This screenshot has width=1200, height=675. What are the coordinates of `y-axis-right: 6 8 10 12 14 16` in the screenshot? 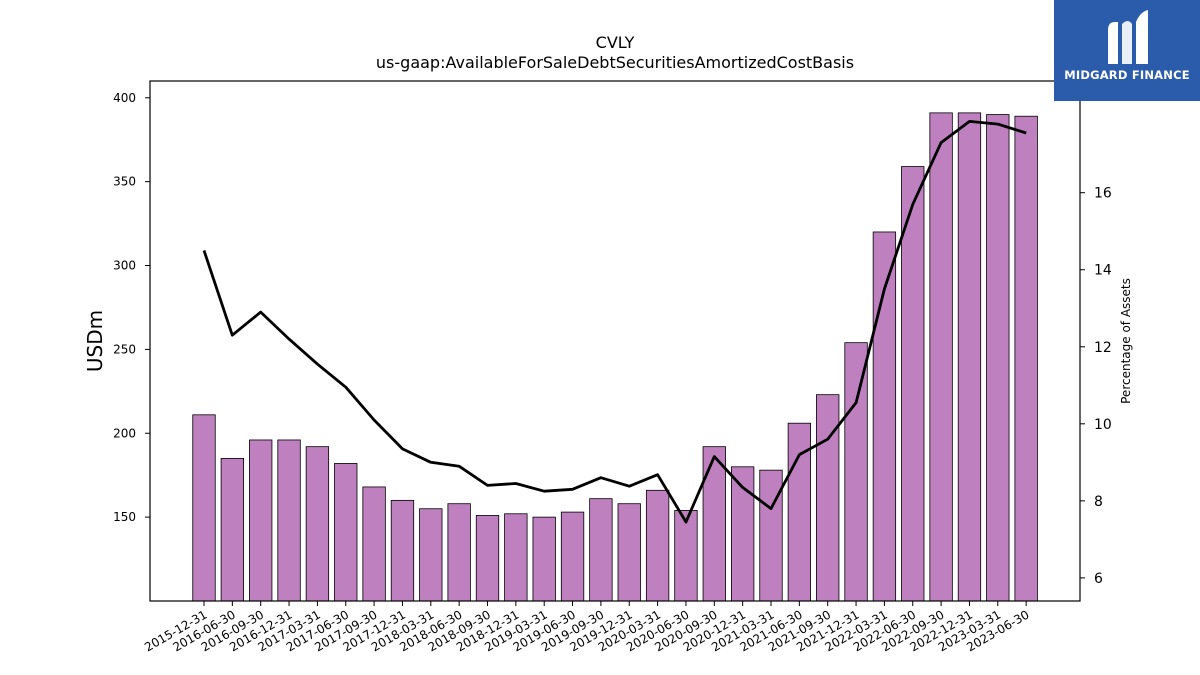 It's located at (1096, 386).